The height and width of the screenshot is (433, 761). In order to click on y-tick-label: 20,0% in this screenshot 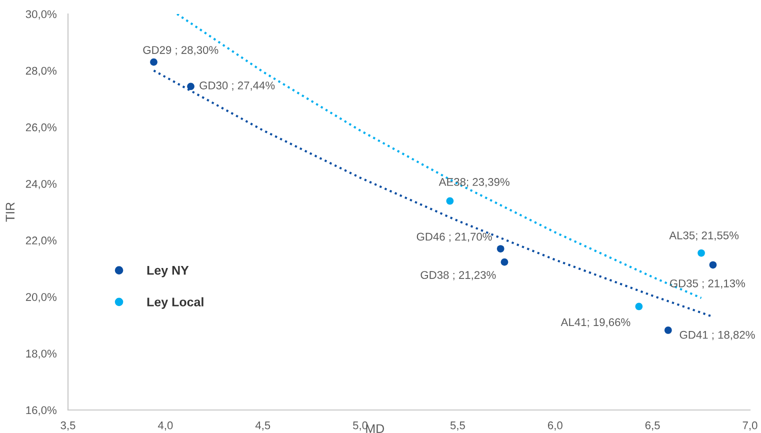, I will do `click(41, 297)`.